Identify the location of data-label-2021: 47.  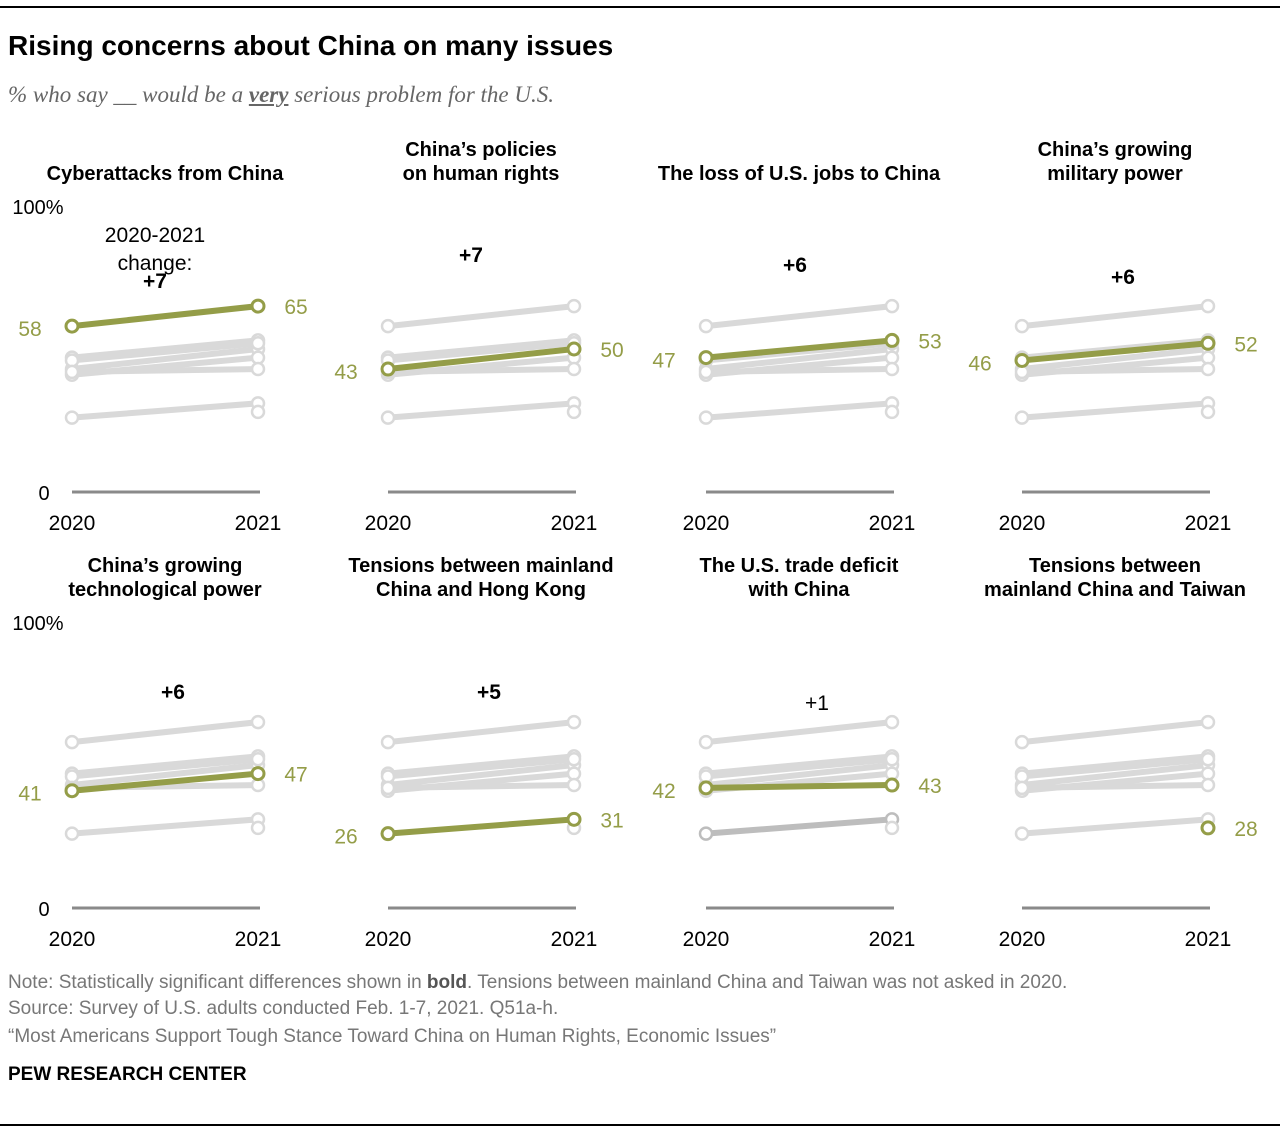
(295, 775).